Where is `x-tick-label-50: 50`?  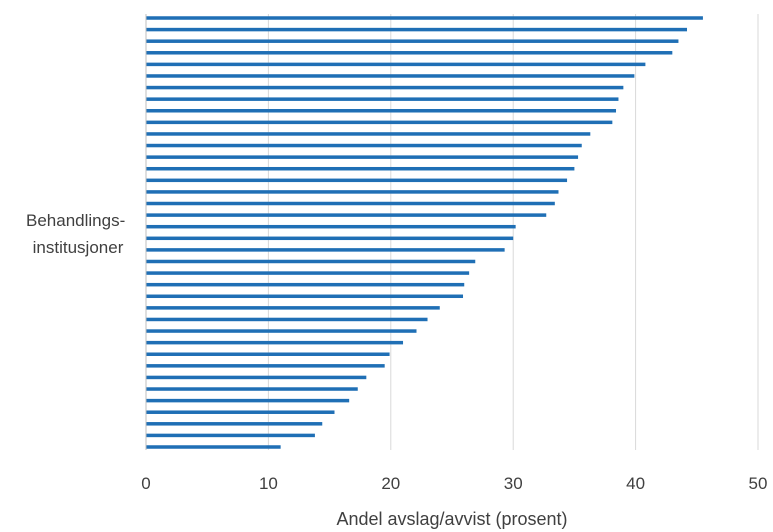 x-tick-label-50: 50 is located at coordinates (758, 483).